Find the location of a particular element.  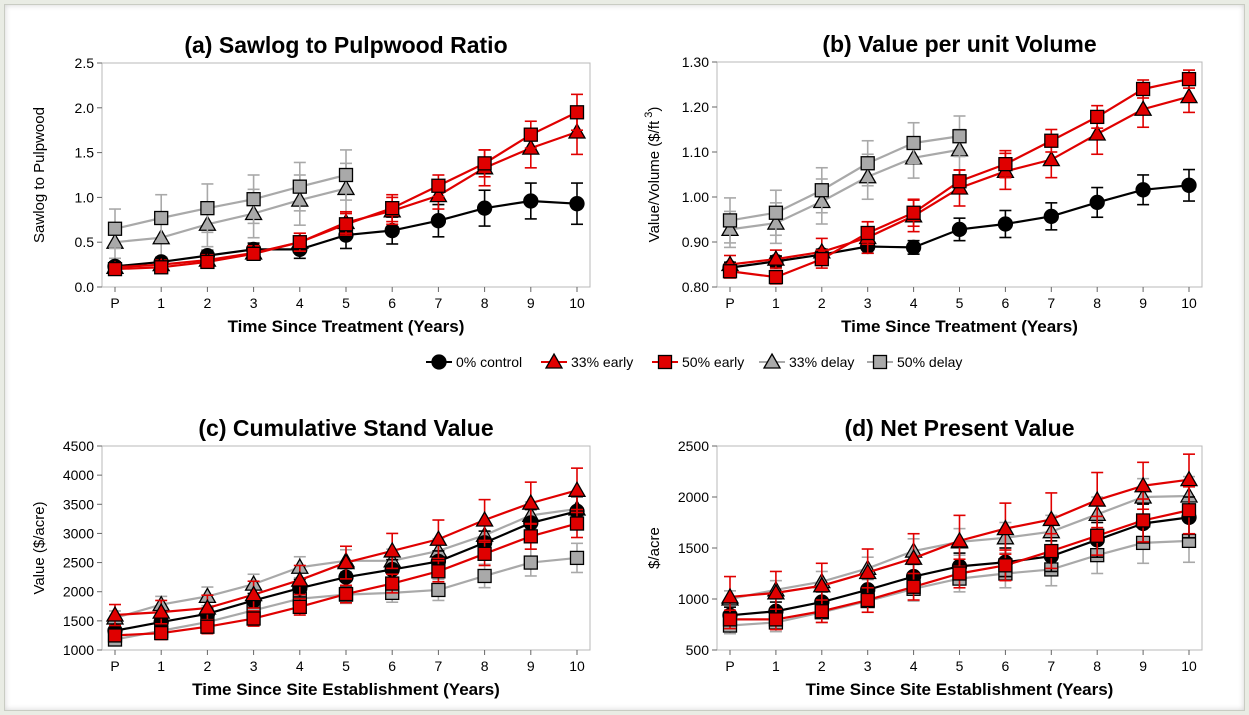

series-33-pct-delay-b is located at coordinates (844, 188).